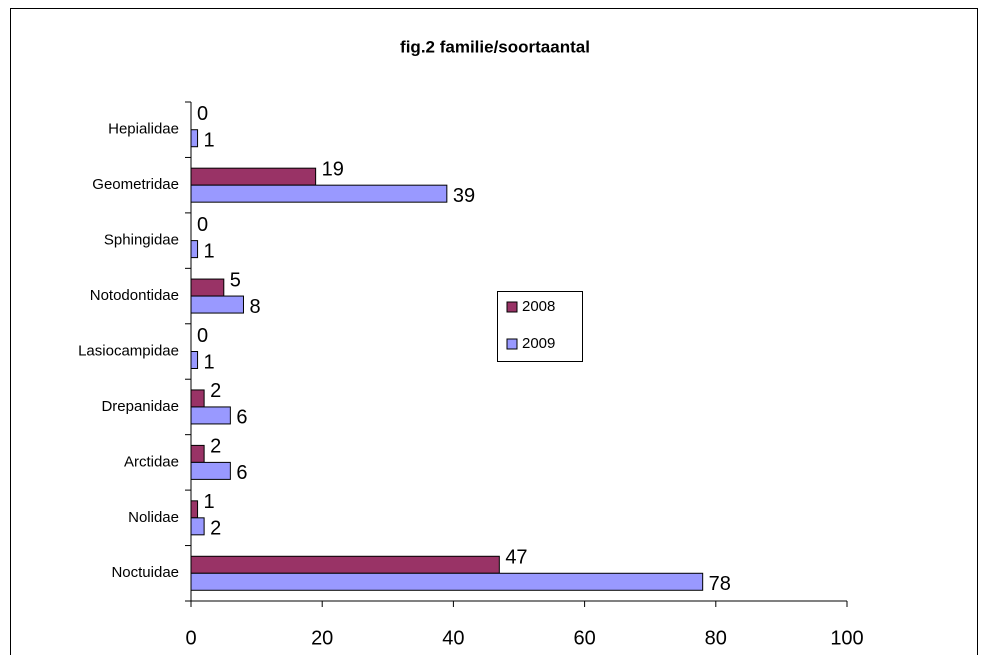 The image size is (990, 655). I want to click on y-tick-label: Hepialidae, so click(143, 129).